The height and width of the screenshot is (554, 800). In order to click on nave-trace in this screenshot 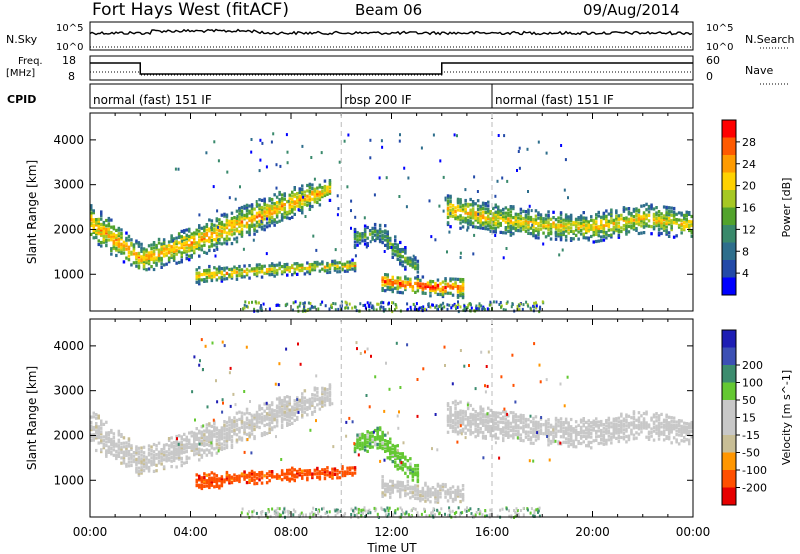, I will do `click(391, 73)`.